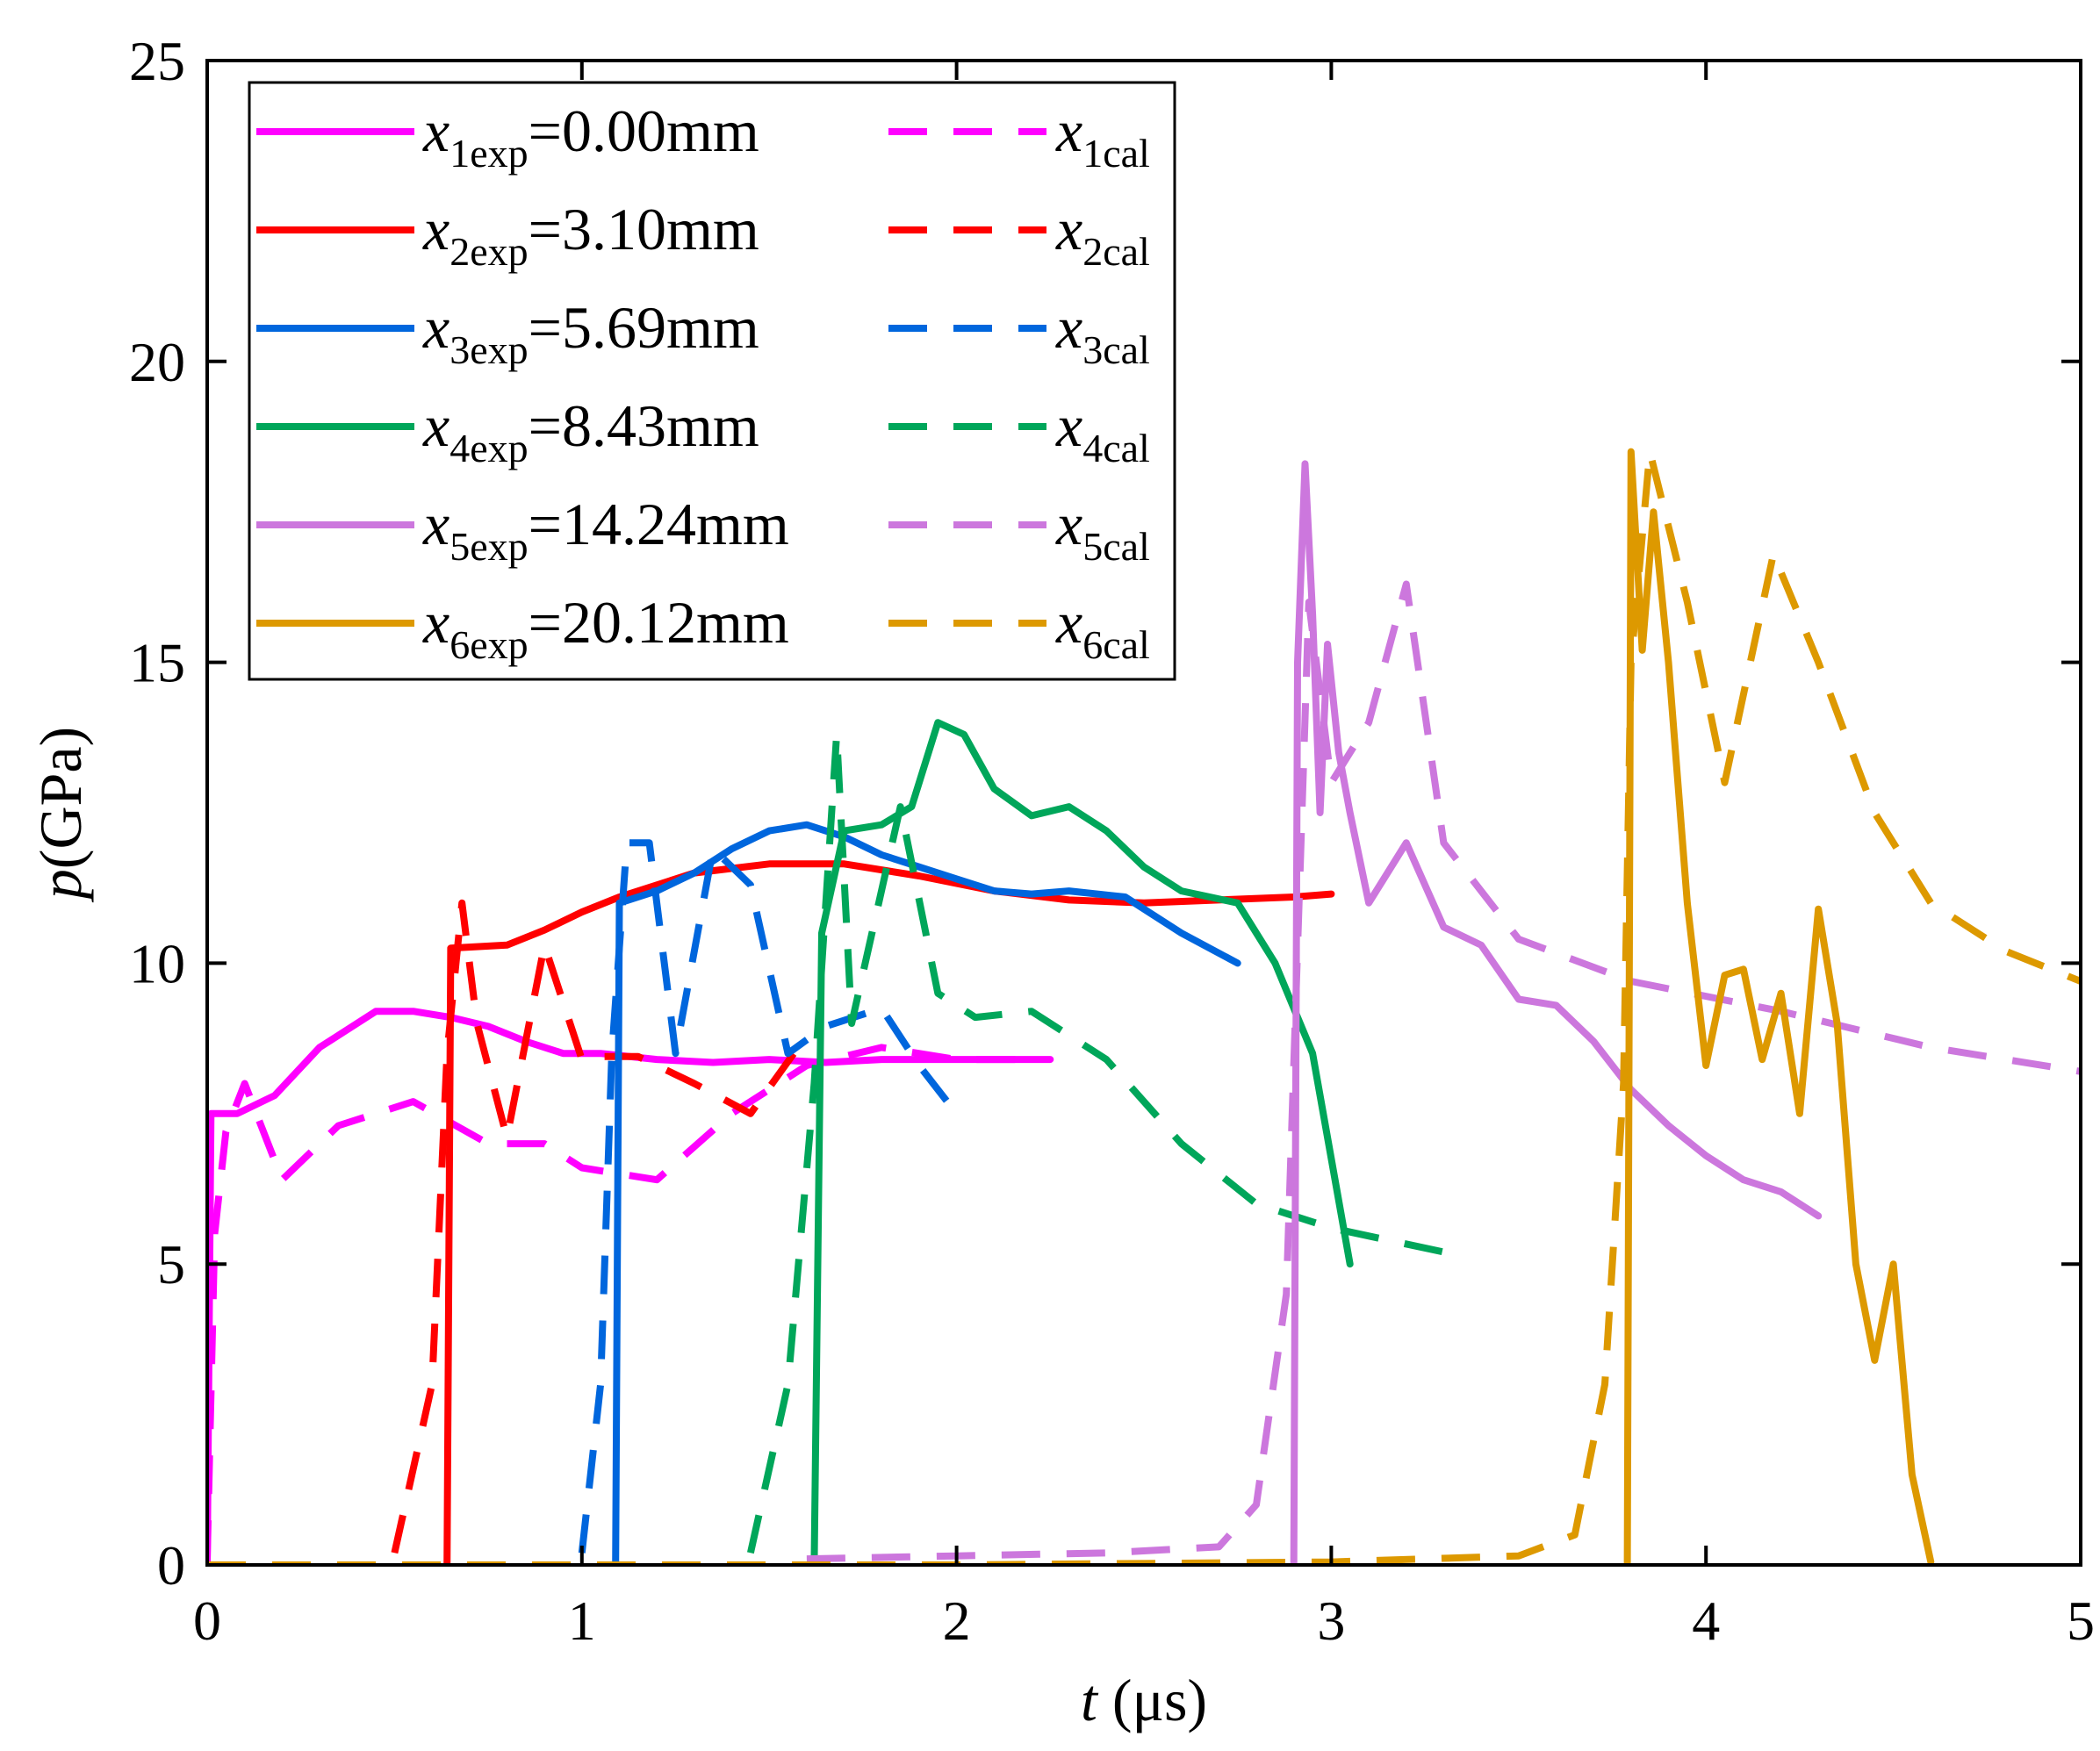  I want to click on legend-label: x3cal, so click(1102, 333).